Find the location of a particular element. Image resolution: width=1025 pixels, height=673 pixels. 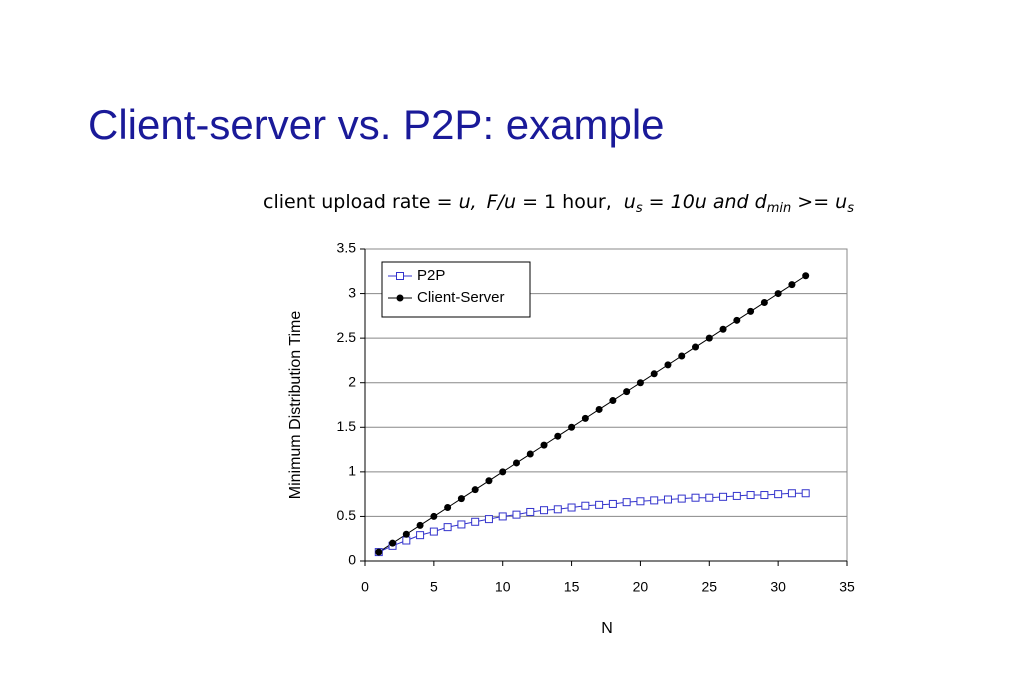

x-tick-label: 5 is located at coordinates (434, 587).